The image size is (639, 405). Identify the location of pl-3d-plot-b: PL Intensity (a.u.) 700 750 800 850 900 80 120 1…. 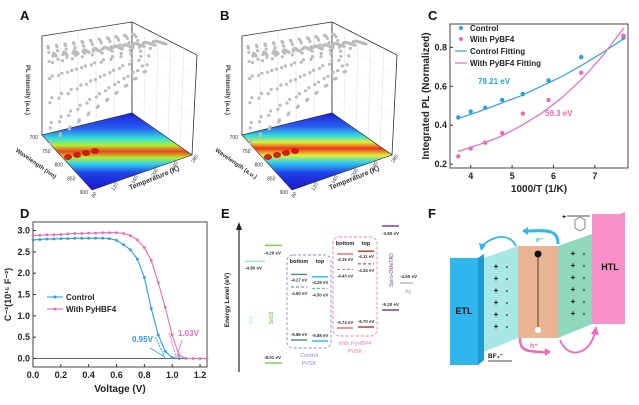
(307, 110).